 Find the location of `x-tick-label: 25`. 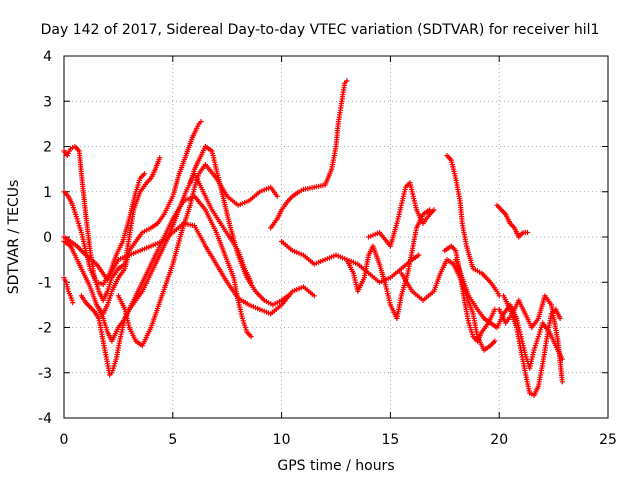

x-tick-label: 25 is located at coordinates (608, 440).